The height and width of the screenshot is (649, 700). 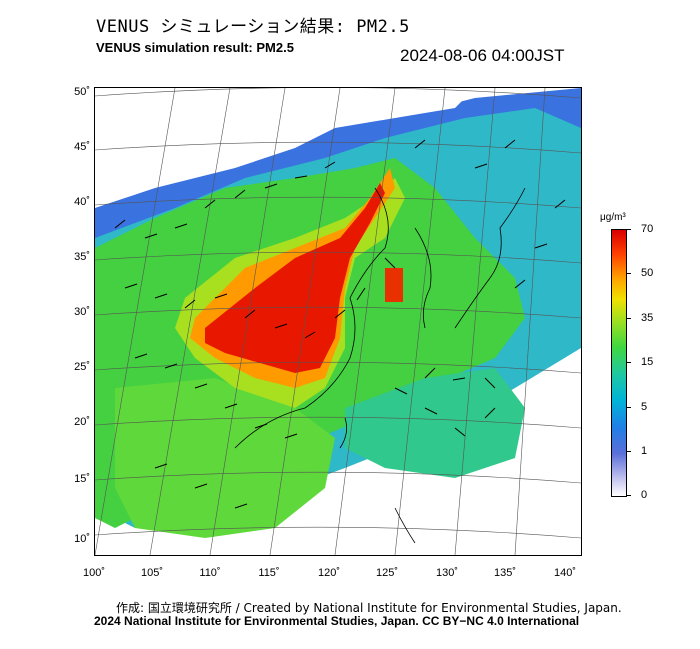 What do you see at coordinates (195, 47) in the screenshot?
I see `title-en: VENUS simulation result: PM2.5` at bounding box center [195, 47].